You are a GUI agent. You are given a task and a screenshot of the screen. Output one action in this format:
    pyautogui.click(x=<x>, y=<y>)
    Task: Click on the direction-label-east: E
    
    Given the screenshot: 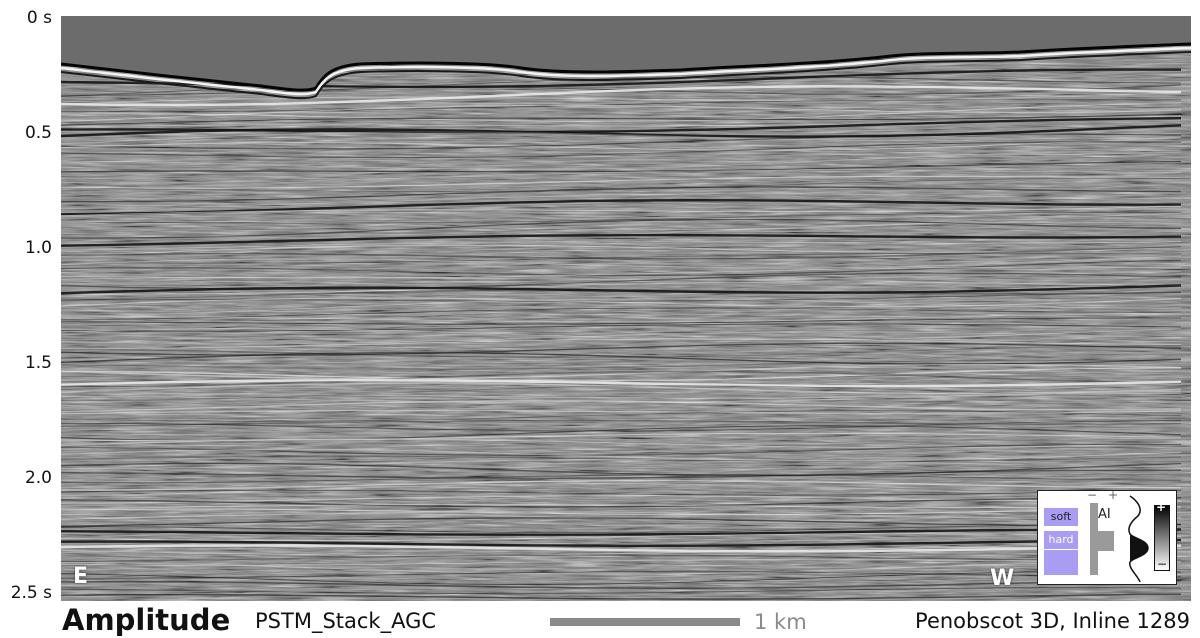 What is the action you would take?
    pyautogui.click(x=81, y=576)
    